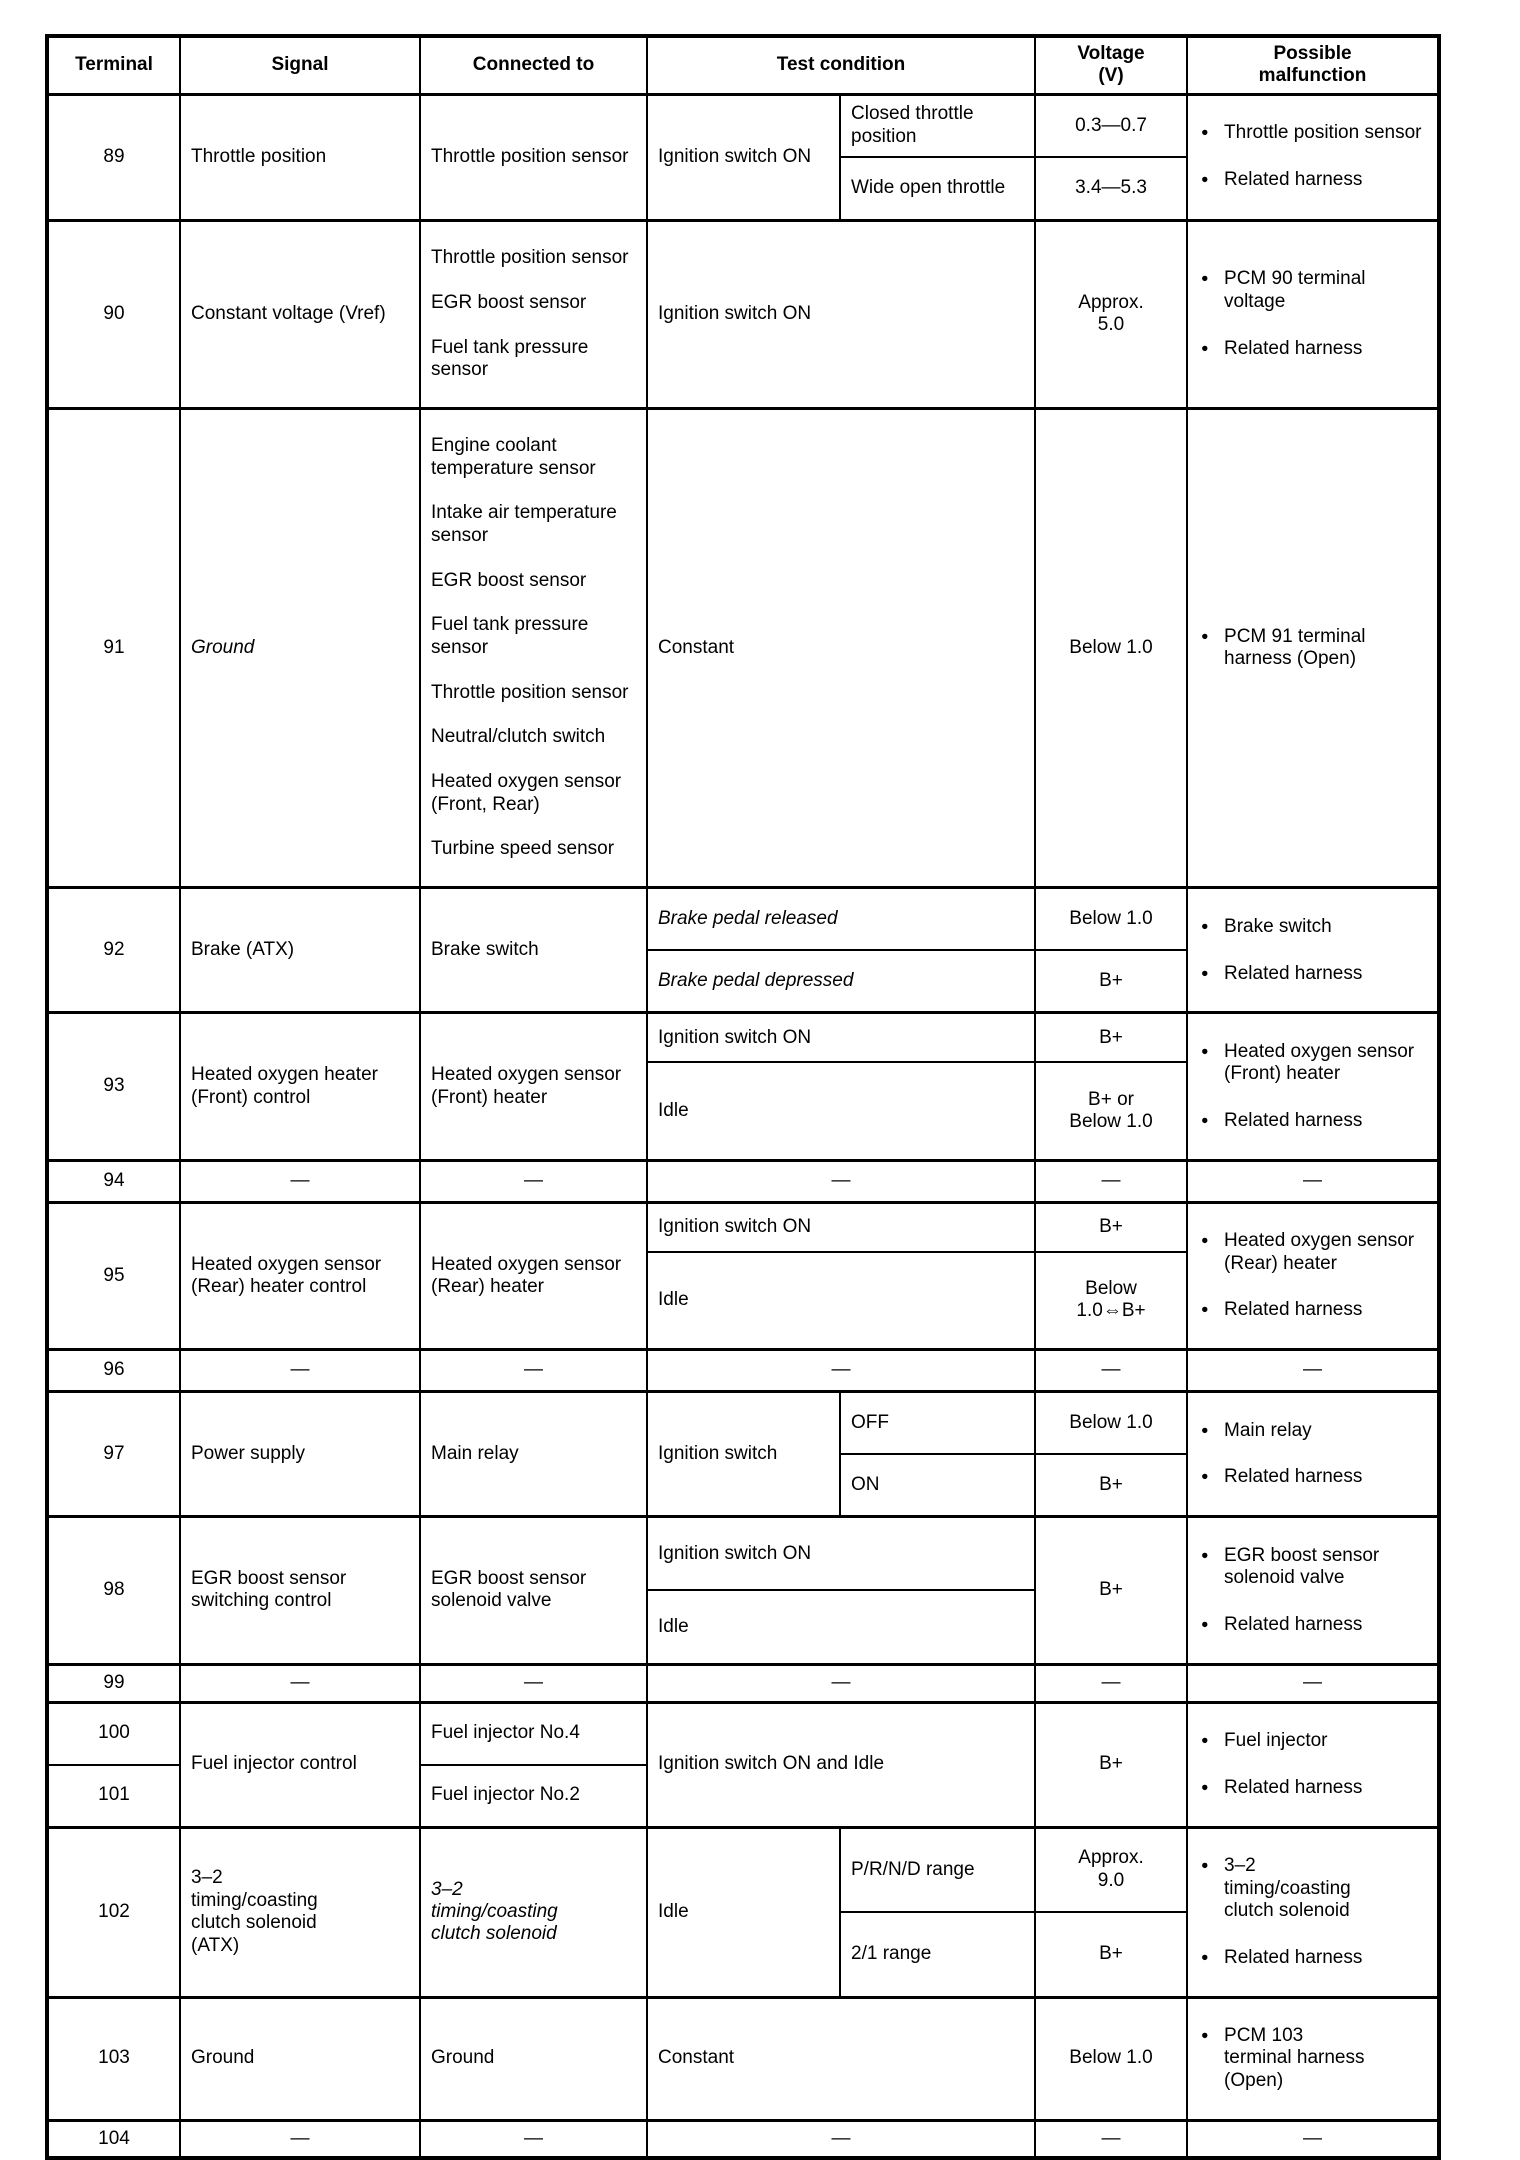  What do you see at coordinates (533, 65) in the screenshot?
I see `col-header-connected-to: Connected to` at bounding box center [533, 65].